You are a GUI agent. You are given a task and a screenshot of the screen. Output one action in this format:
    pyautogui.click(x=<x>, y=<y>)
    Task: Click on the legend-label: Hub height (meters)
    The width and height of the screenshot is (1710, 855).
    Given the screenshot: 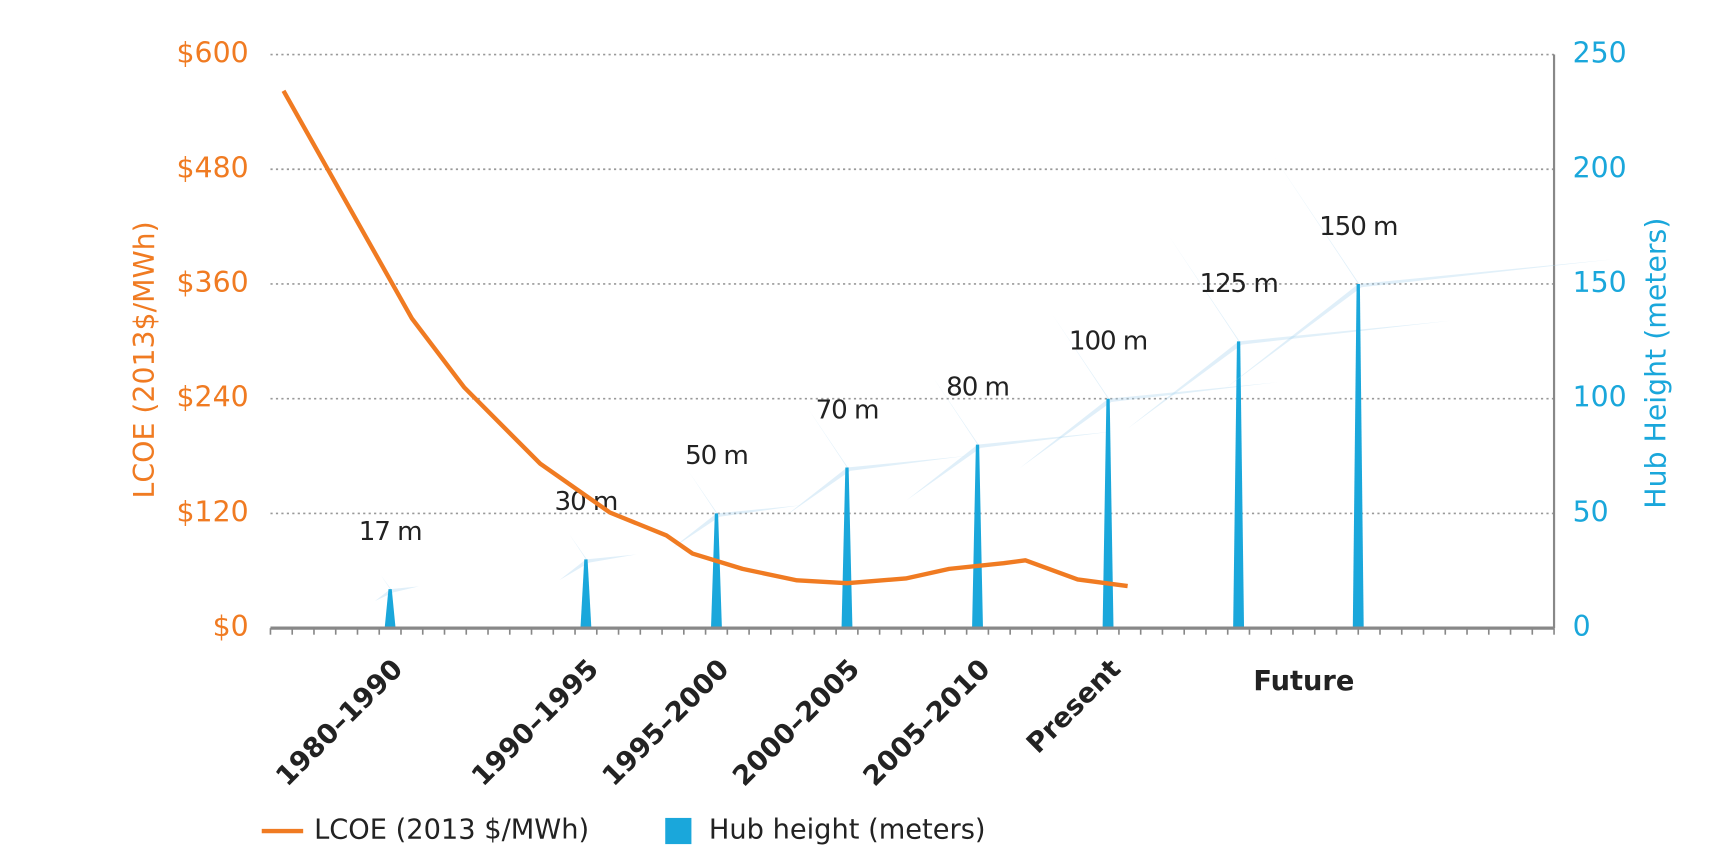 What is the action you would take?
    pyautogui.click(x=847, y=830)
    